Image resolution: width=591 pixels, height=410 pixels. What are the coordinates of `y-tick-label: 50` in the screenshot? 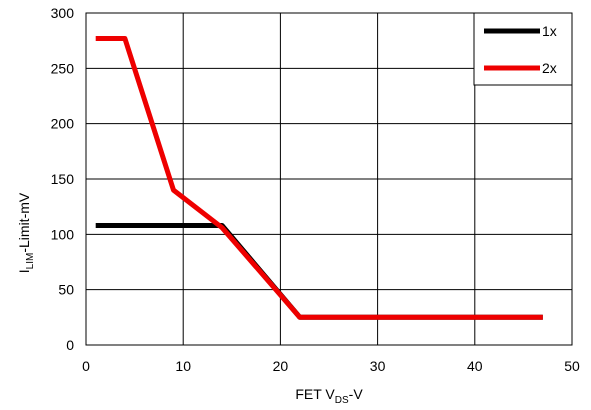 It's located at (66, 290).